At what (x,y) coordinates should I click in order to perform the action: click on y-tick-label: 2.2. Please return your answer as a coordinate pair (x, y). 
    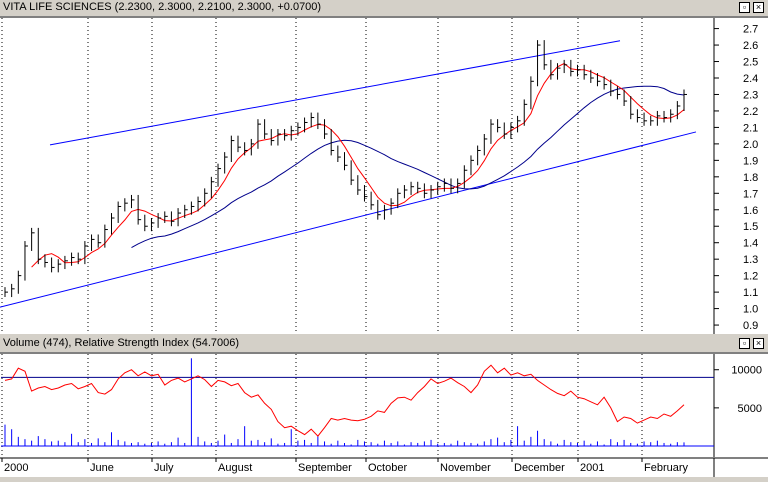
    Looking at the image, I should click on (750, 112).